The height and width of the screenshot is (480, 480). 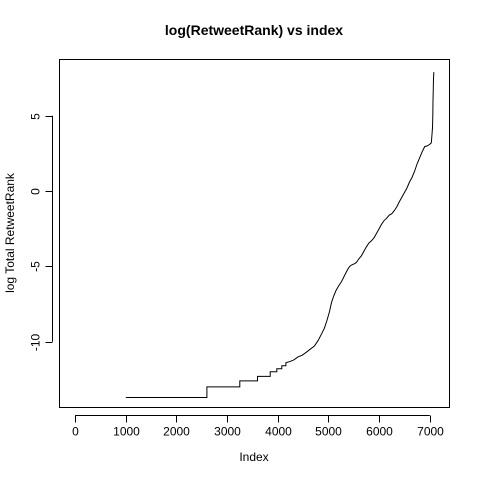 What do you see at coordinates (430, 432) in the screenshot?
I see `x-tick-label: 7000` at bounding box center [430, 432].